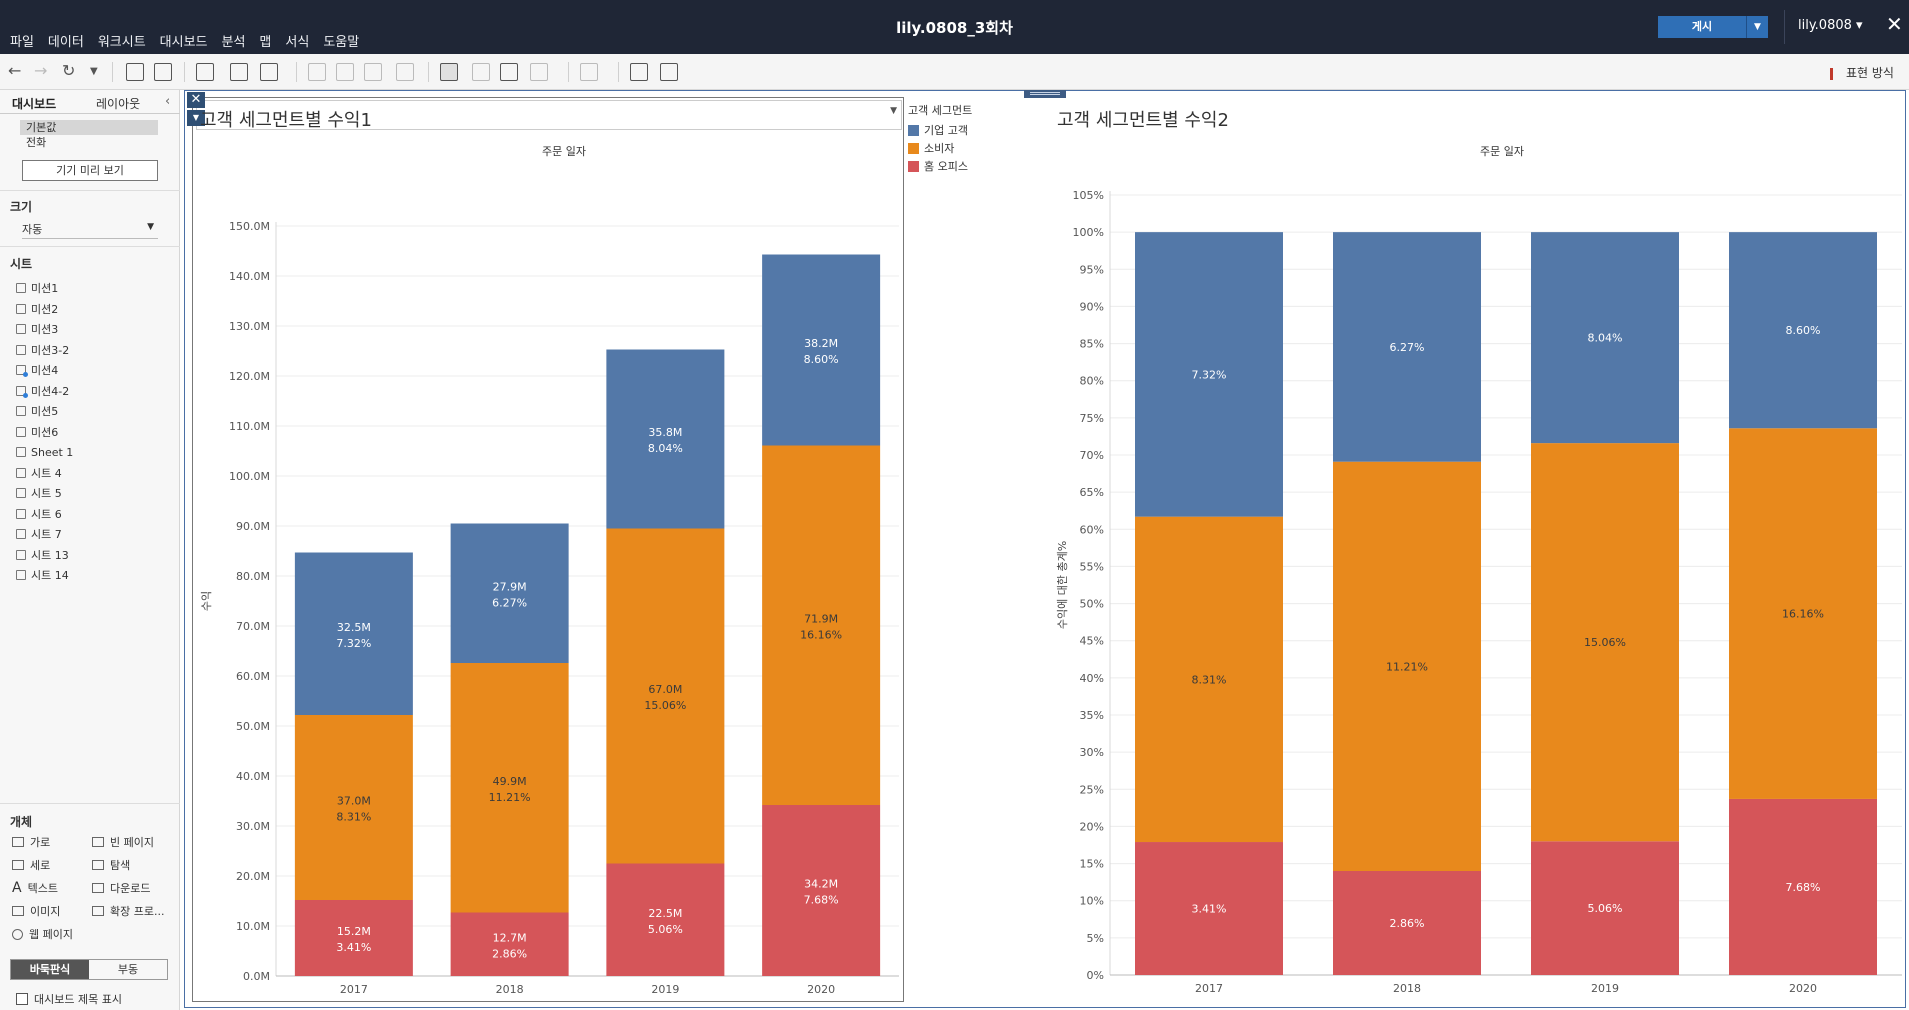 The height and width of the screenshot is (1010, 1909). What do you see at coordinates (118, 104) in the screenshot?
I see `tab-layout: 레이아웃` at bounding box center [118, 104].